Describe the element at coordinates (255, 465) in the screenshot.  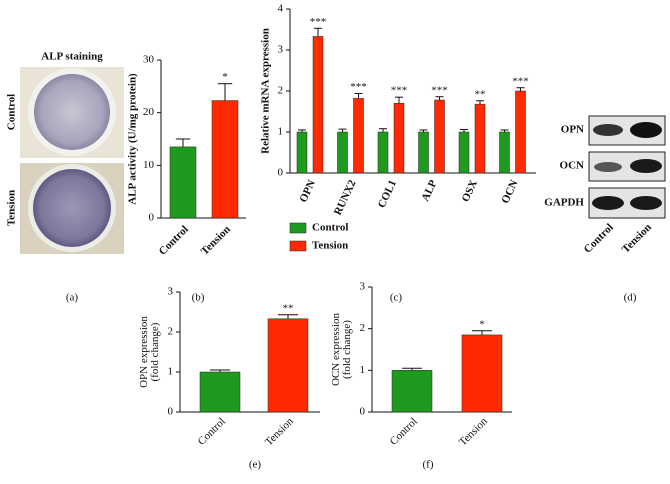
I see `panel-caption: (e)` at that location.